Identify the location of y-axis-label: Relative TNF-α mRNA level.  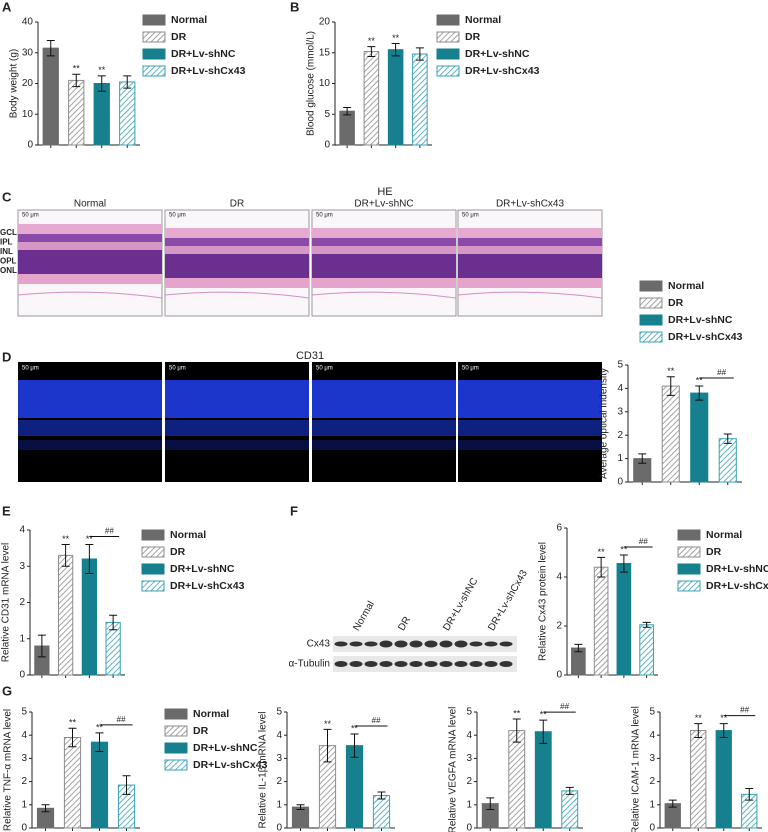
(8, 770).